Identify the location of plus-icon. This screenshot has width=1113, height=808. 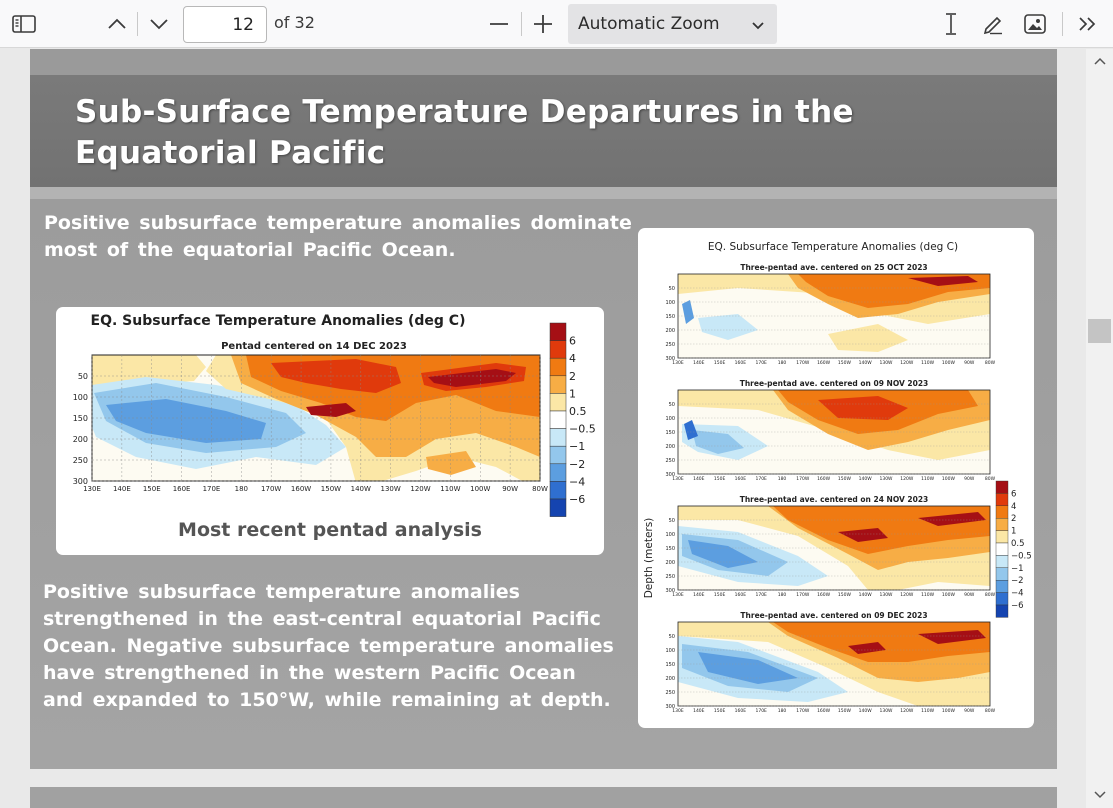
(543, 24).